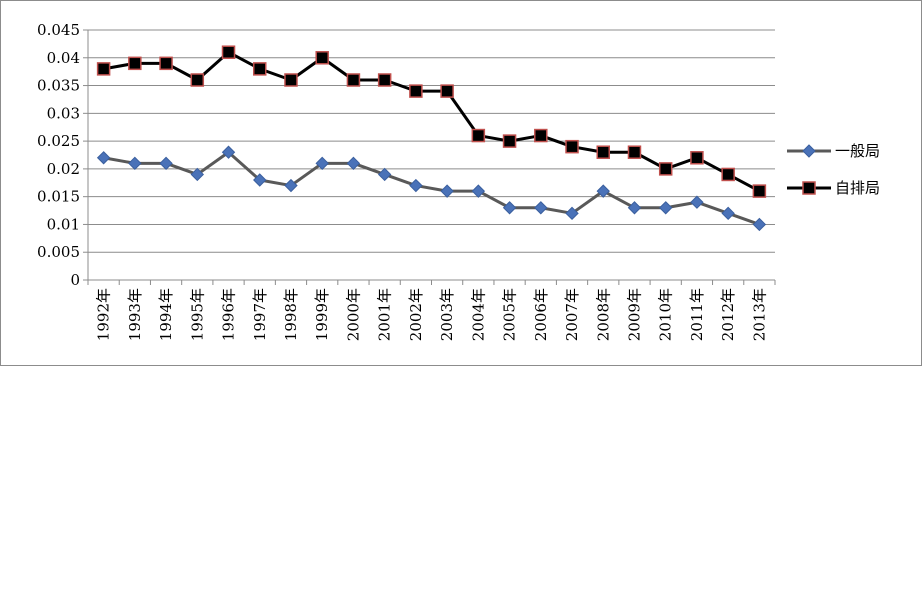 The image size is (924, 614). Describe the element at coordinates (697, 314) in the screenshot. I see `x-tick-label: 2011年` at that location.